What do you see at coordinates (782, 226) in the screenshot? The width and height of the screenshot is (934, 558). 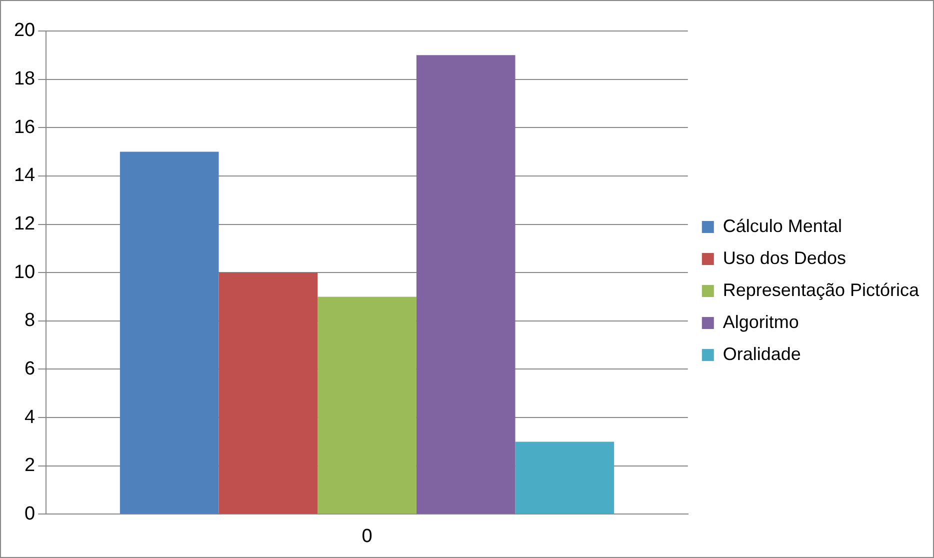 I see `legend-label: Cálculo Mental` at bounding box center [782, 226].